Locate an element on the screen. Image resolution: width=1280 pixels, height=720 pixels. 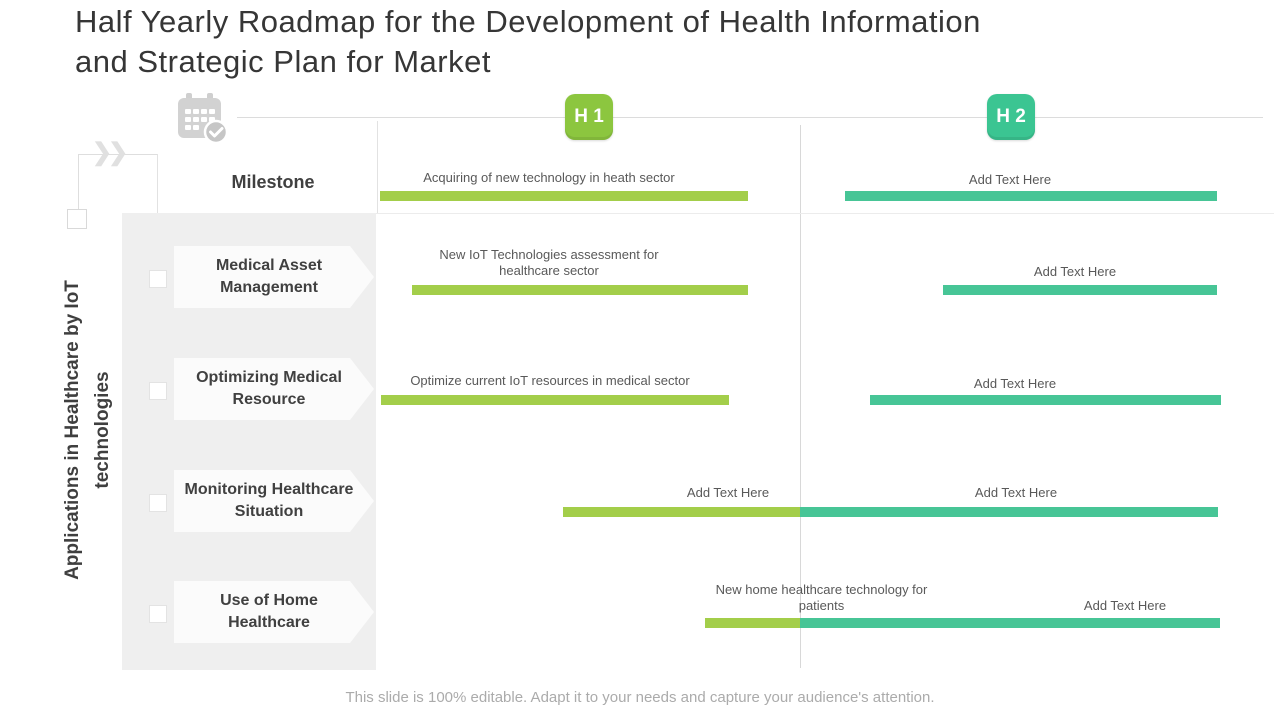
side-axis-label-line2: technologies is located at coordinates (102, 430).